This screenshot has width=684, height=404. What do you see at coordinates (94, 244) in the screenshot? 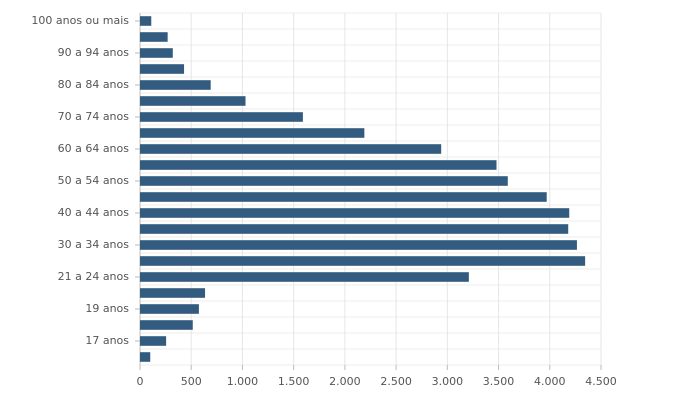
I see `y-tick-label: 30 a 34 anos` at bounding box center [94, 244].